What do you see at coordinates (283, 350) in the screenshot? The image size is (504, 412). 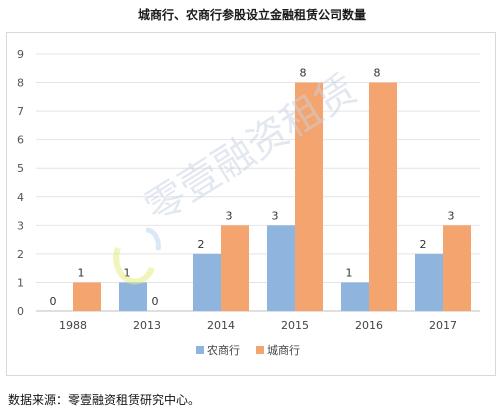 I see `legend-label: 城商行` at bounding box center [283, 350].